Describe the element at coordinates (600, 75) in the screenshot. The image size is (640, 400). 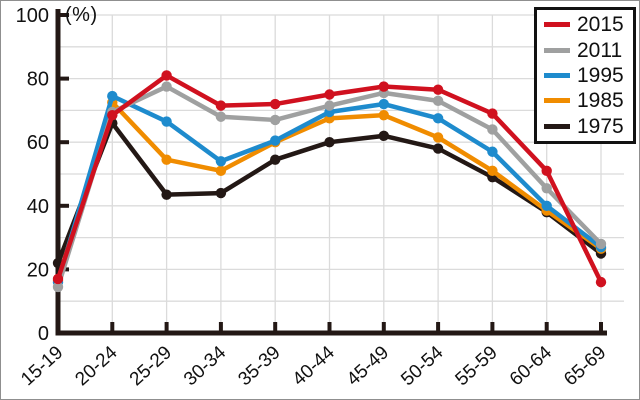
I see `legend-label: 1995` at that location.